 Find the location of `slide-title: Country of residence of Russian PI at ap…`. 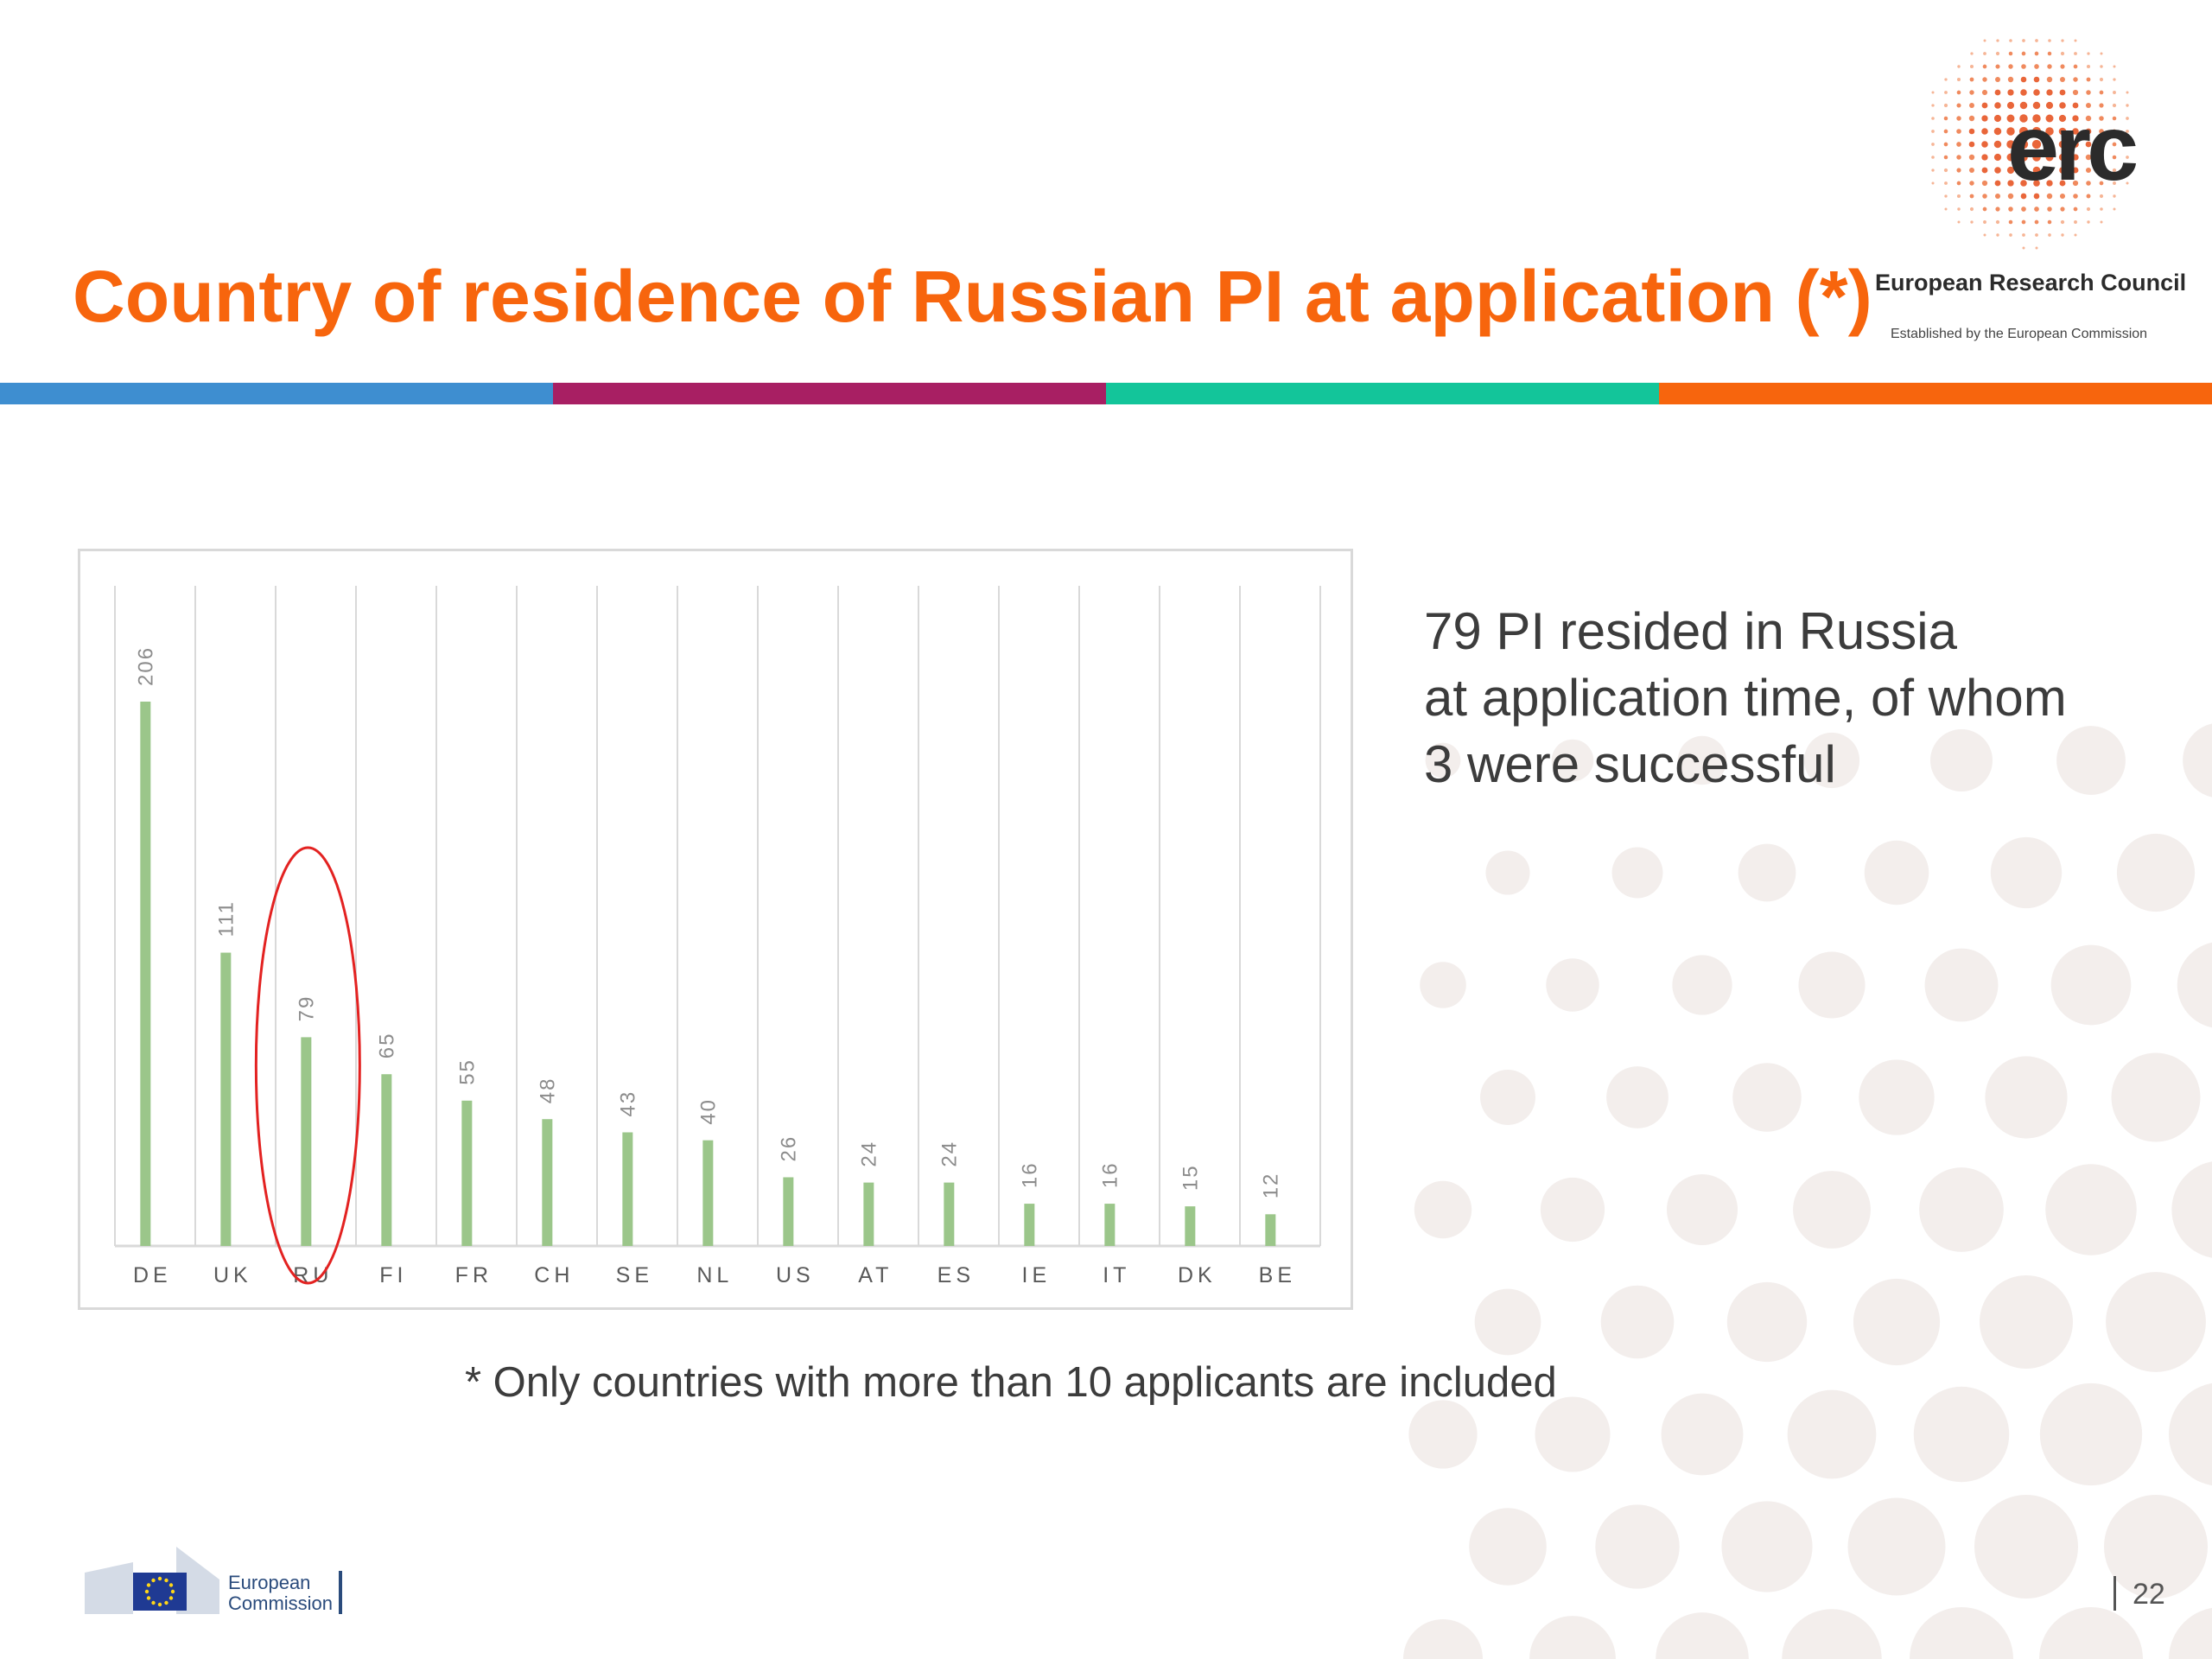

slide-title: Country of residence of Russian PI at ap… is located at coordinates (972, 296).